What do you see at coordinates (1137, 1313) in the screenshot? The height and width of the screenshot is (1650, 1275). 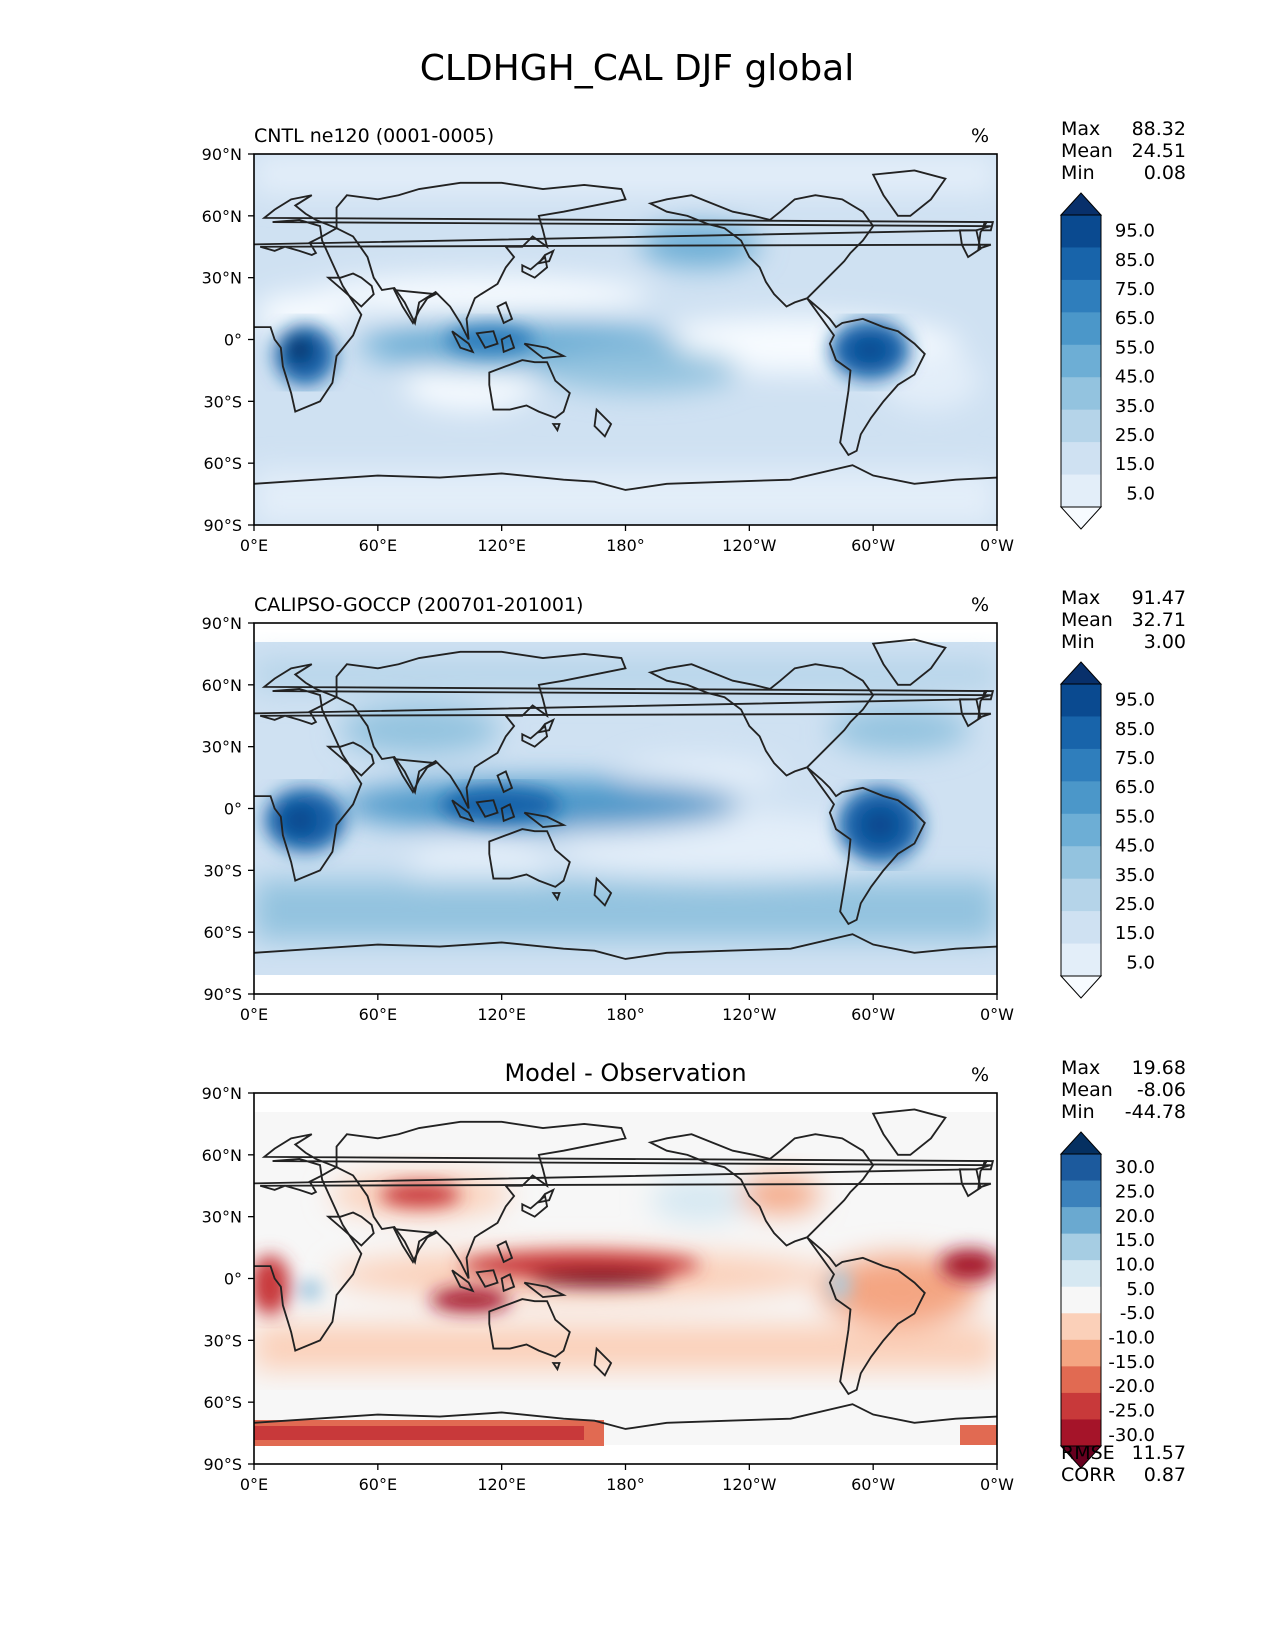 I see `colorbar-tick-label: -5.0` at bounding box center [1137, 1313].